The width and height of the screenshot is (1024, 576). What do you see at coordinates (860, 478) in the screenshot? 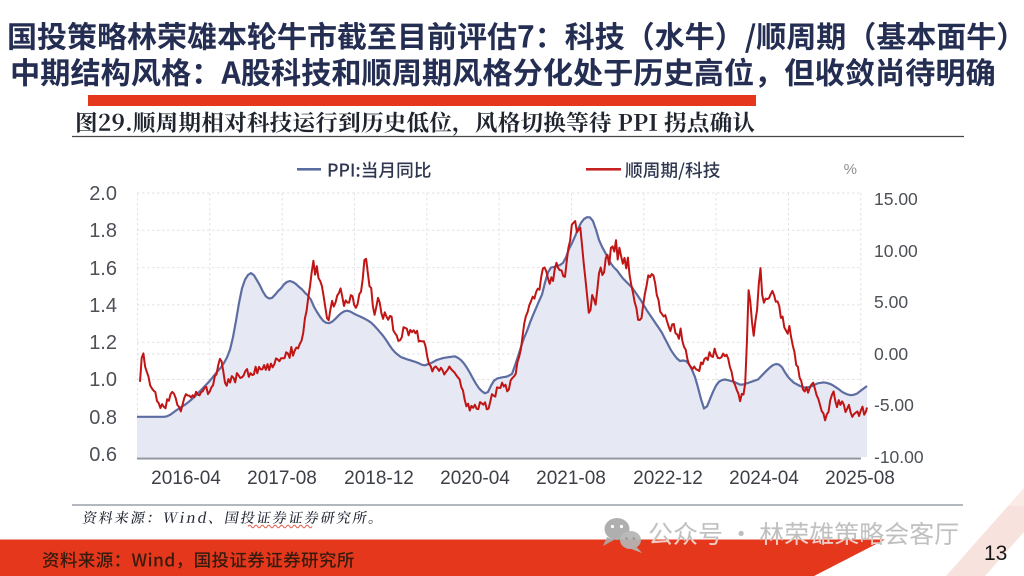
I see `svg-text: 2025-08` at bounding box center [860, 478].